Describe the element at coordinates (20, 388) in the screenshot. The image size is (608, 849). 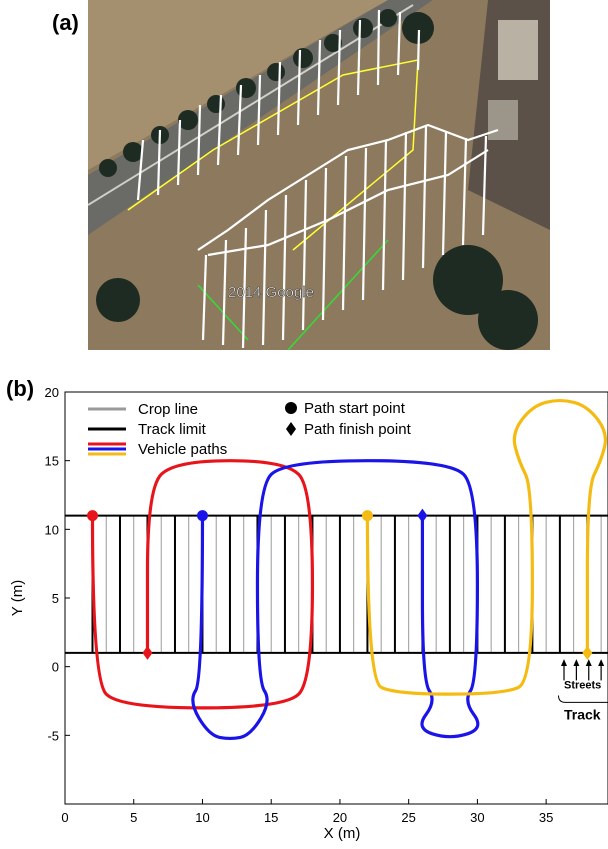
I see `panel-b-label: (b)` at that location.